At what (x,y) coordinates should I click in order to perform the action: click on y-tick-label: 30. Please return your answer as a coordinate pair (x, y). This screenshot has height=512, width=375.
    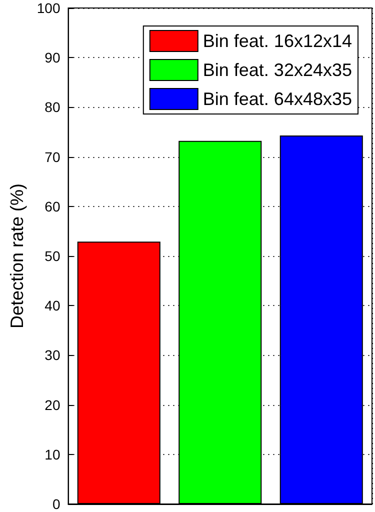
    Looking at the image, I should click on (52, 355).